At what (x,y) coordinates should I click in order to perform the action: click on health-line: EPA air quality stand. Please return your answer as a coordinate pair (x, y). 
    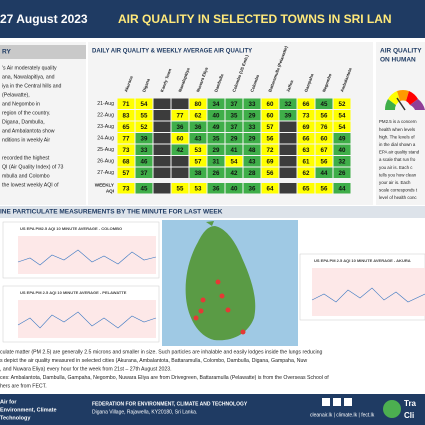
    Looking at the image, I should click on (399, 152).